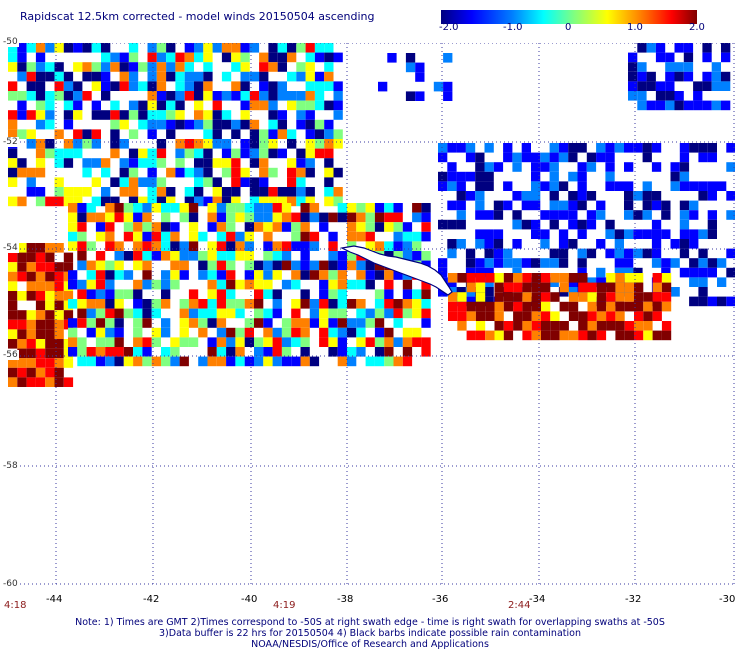  What do you see at coordinates (284, 605) in the screenshot?
I see `swath-time: 4:19` at bounding box center [284, 605].